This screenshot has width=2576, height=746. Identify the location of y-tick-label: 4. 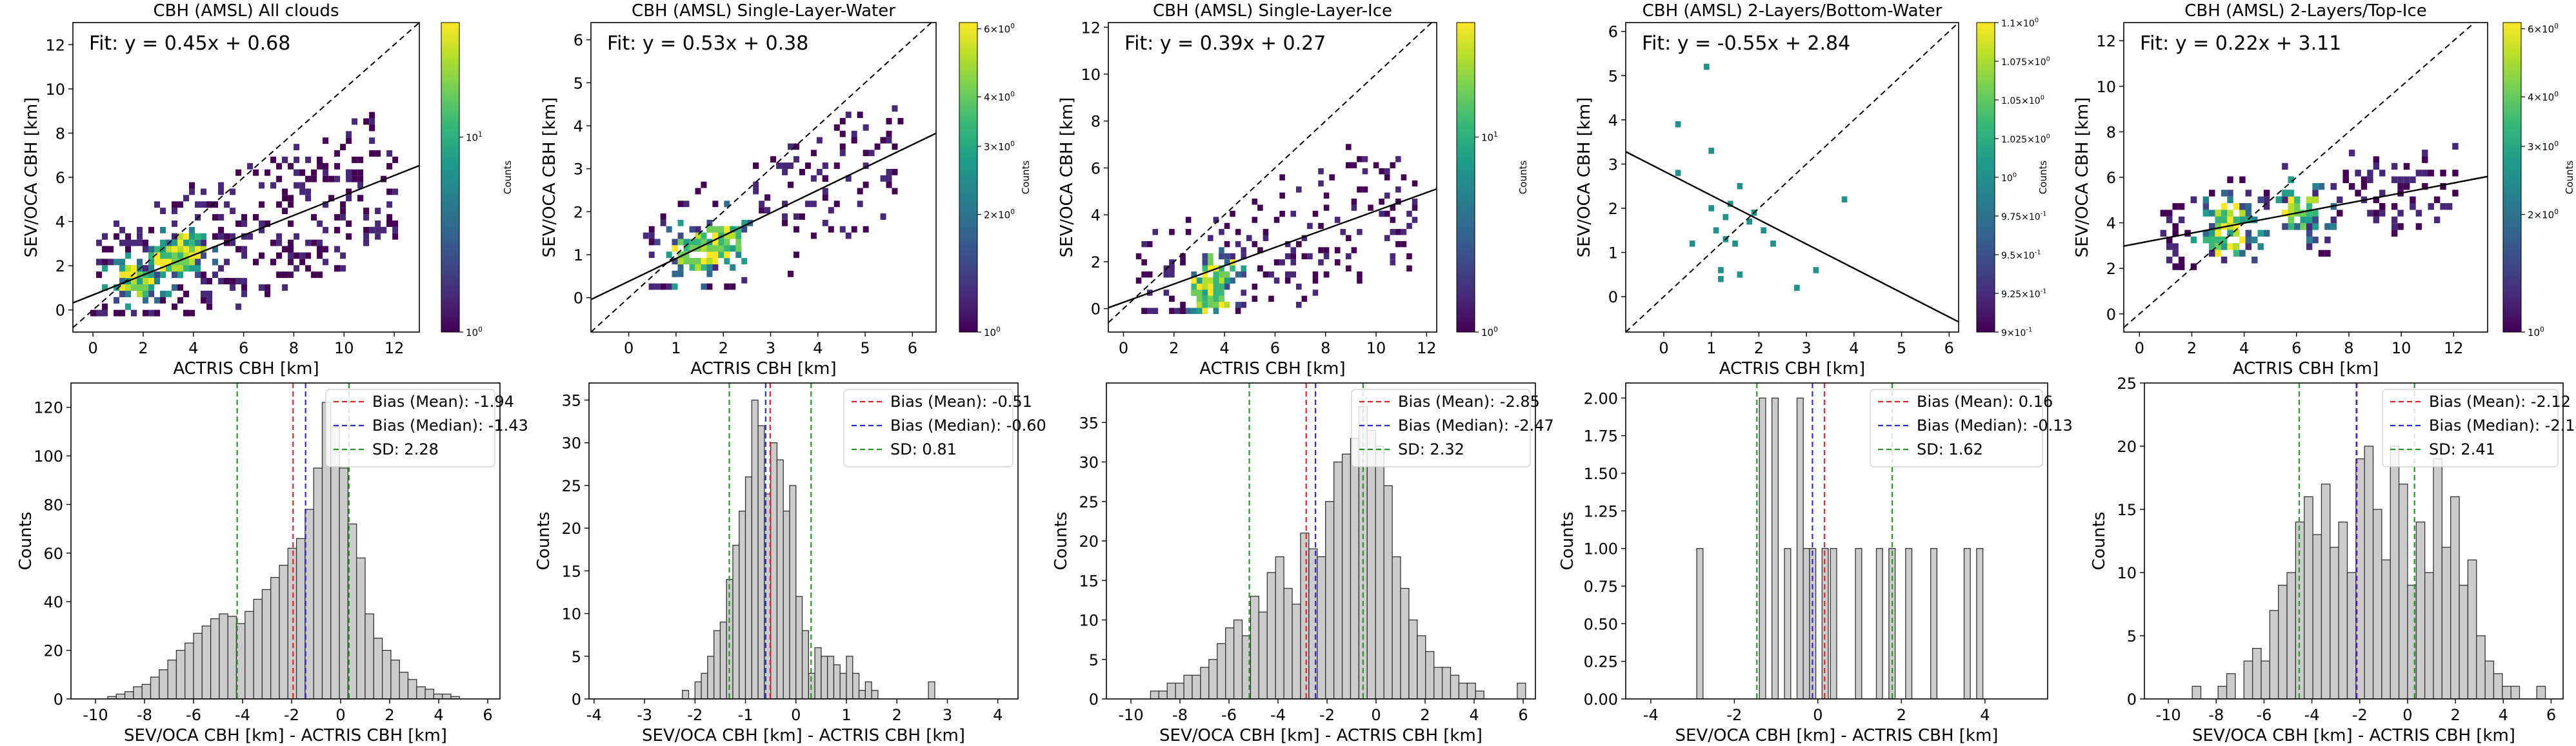
(1096, 215).